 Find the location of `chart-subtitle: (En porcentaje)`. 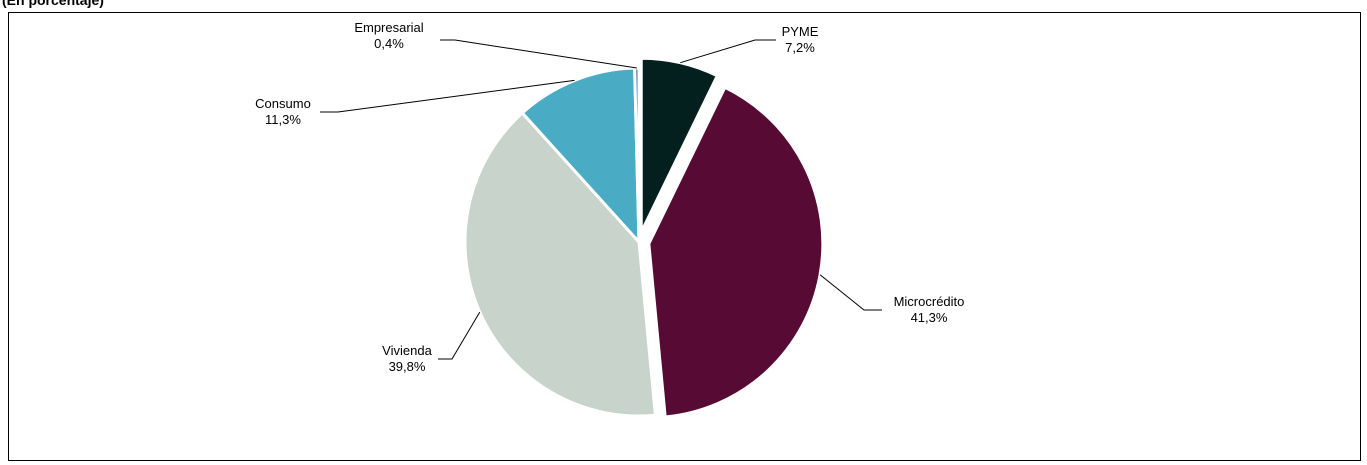

chart-subtitle: (En porcentaje) is located at coordinates (53, 4).